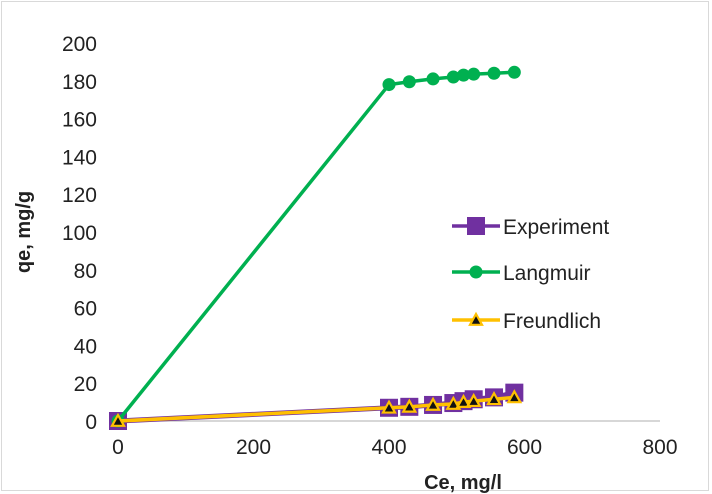  Describe the element at coordinates (552, 321) in the screenshot. I see `legend-label: Freundlich` at that location.